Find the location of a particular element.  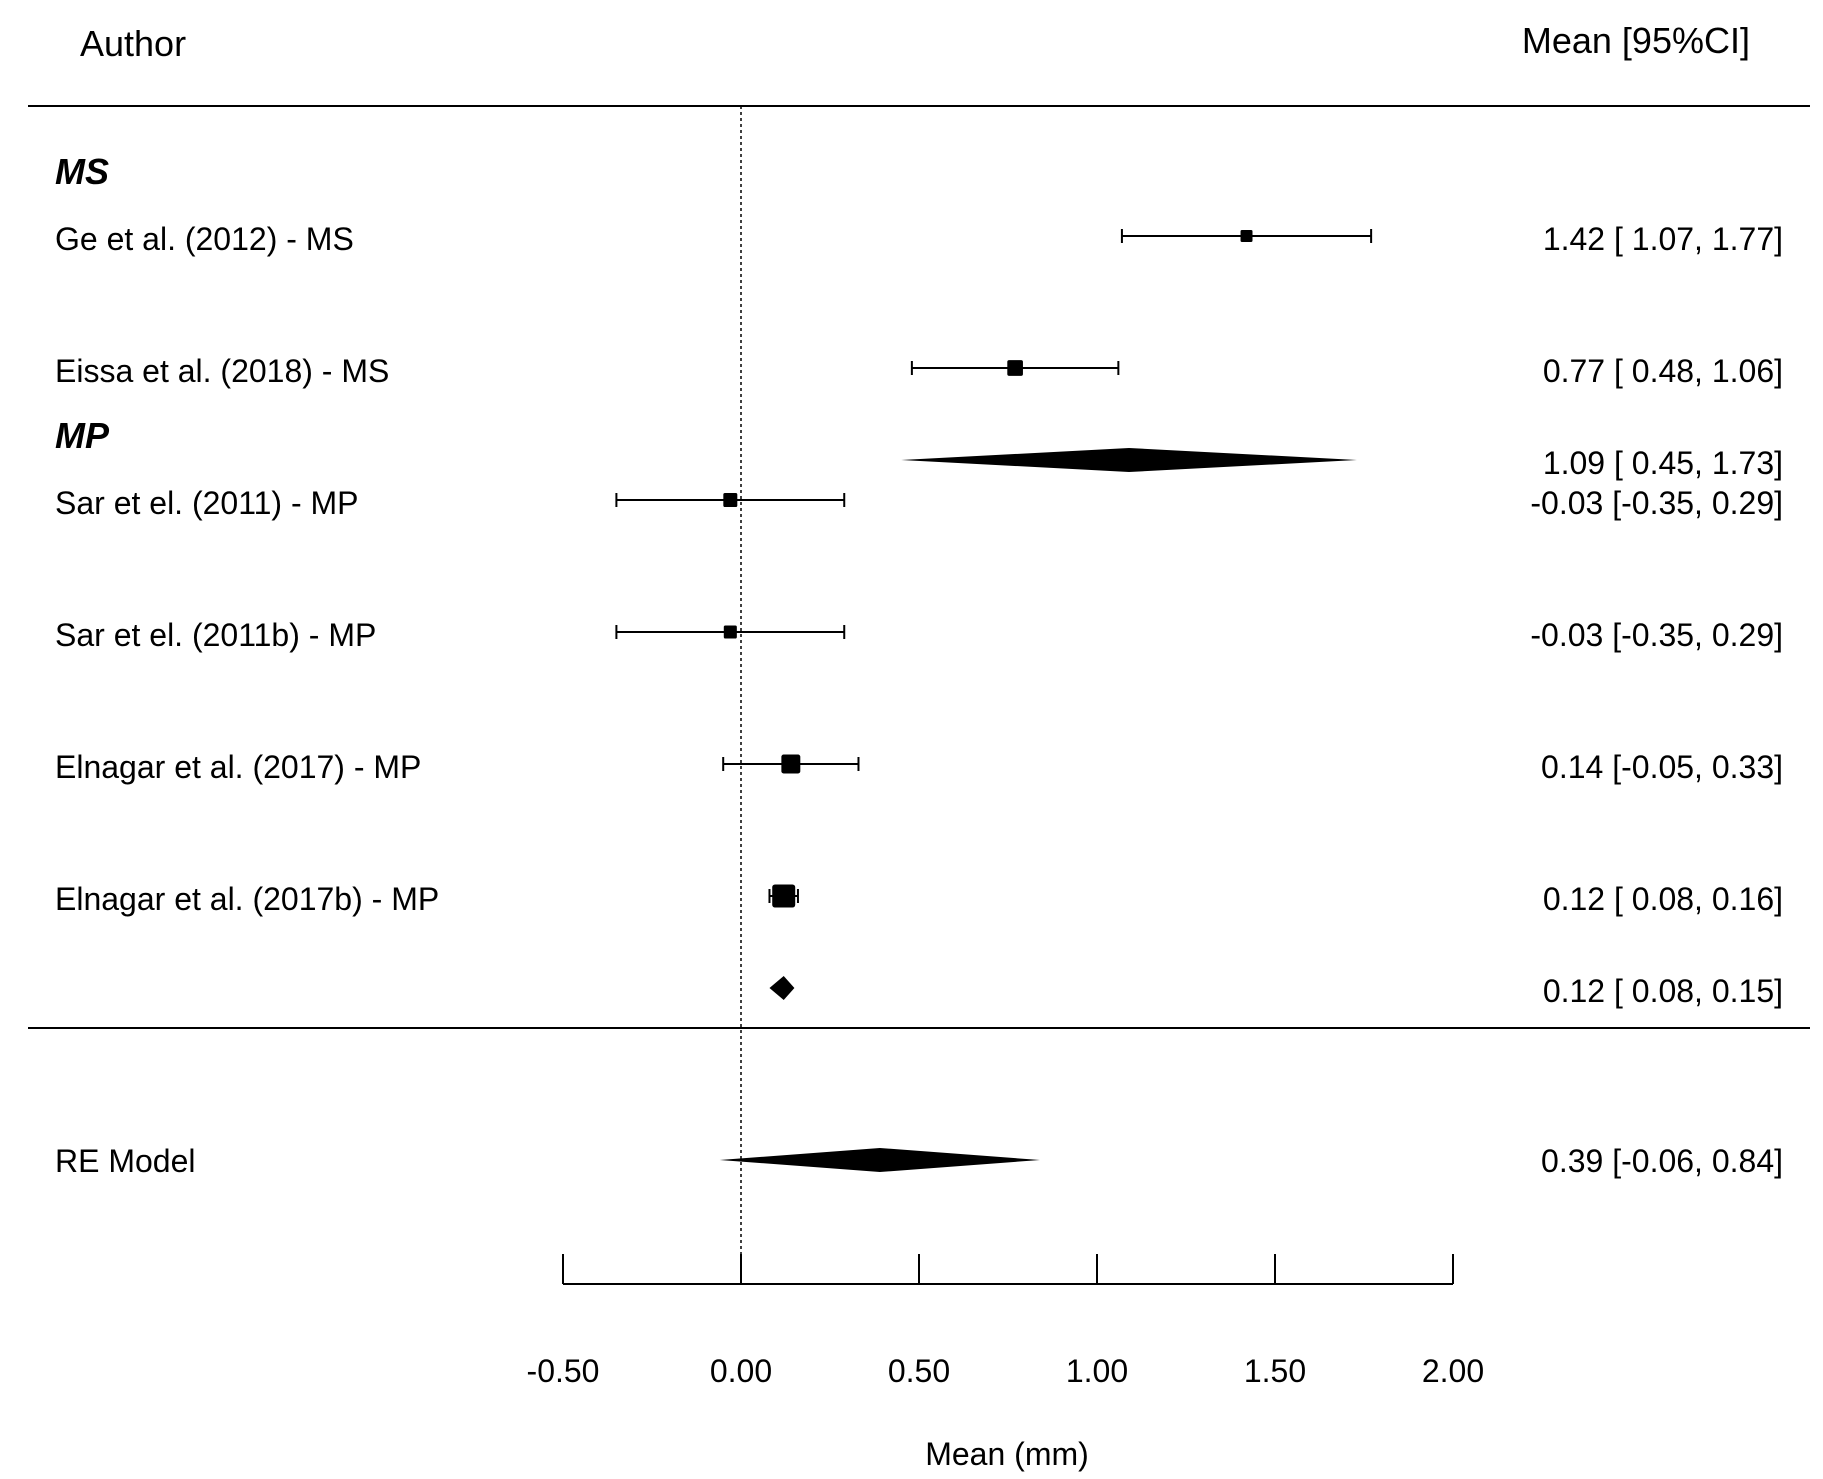

overall-label: RE Model is located at coordinates (125, 1161).